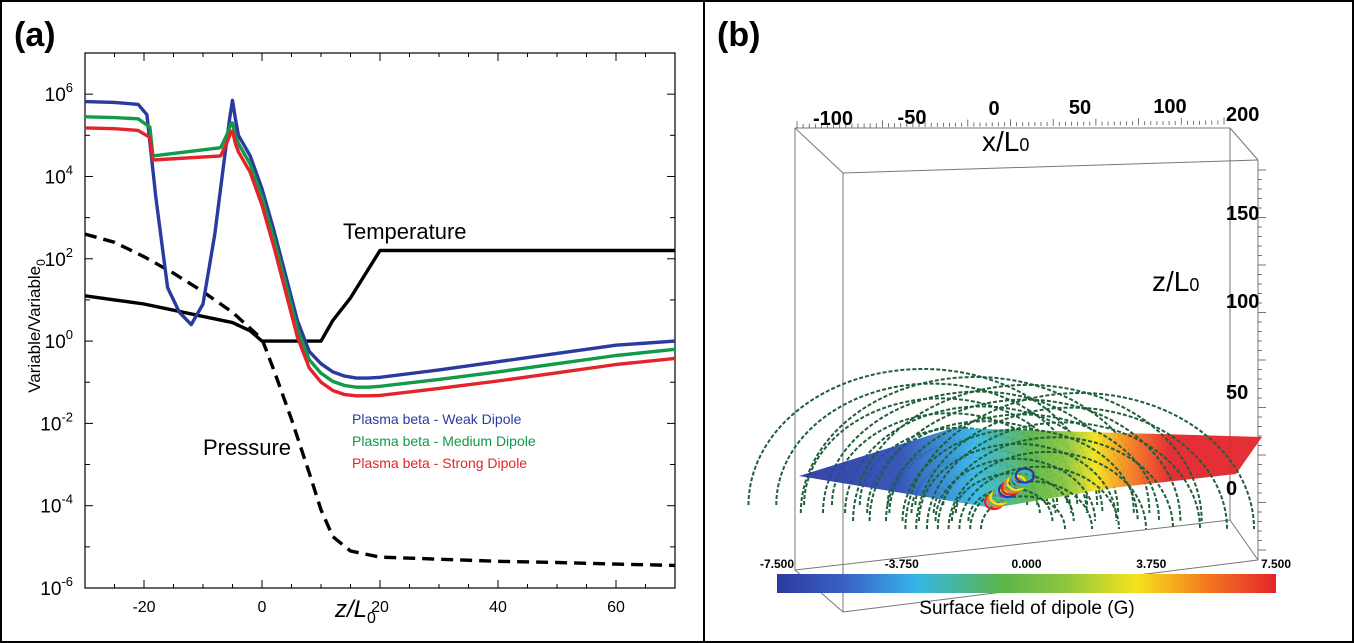 Image resolution: width=1354 pixels, height=643 pixels. What do you see at coordinates (59, 340) in the screenshot?
I see `y-tick-label: 10⁰` at bounding box center [59, 340].